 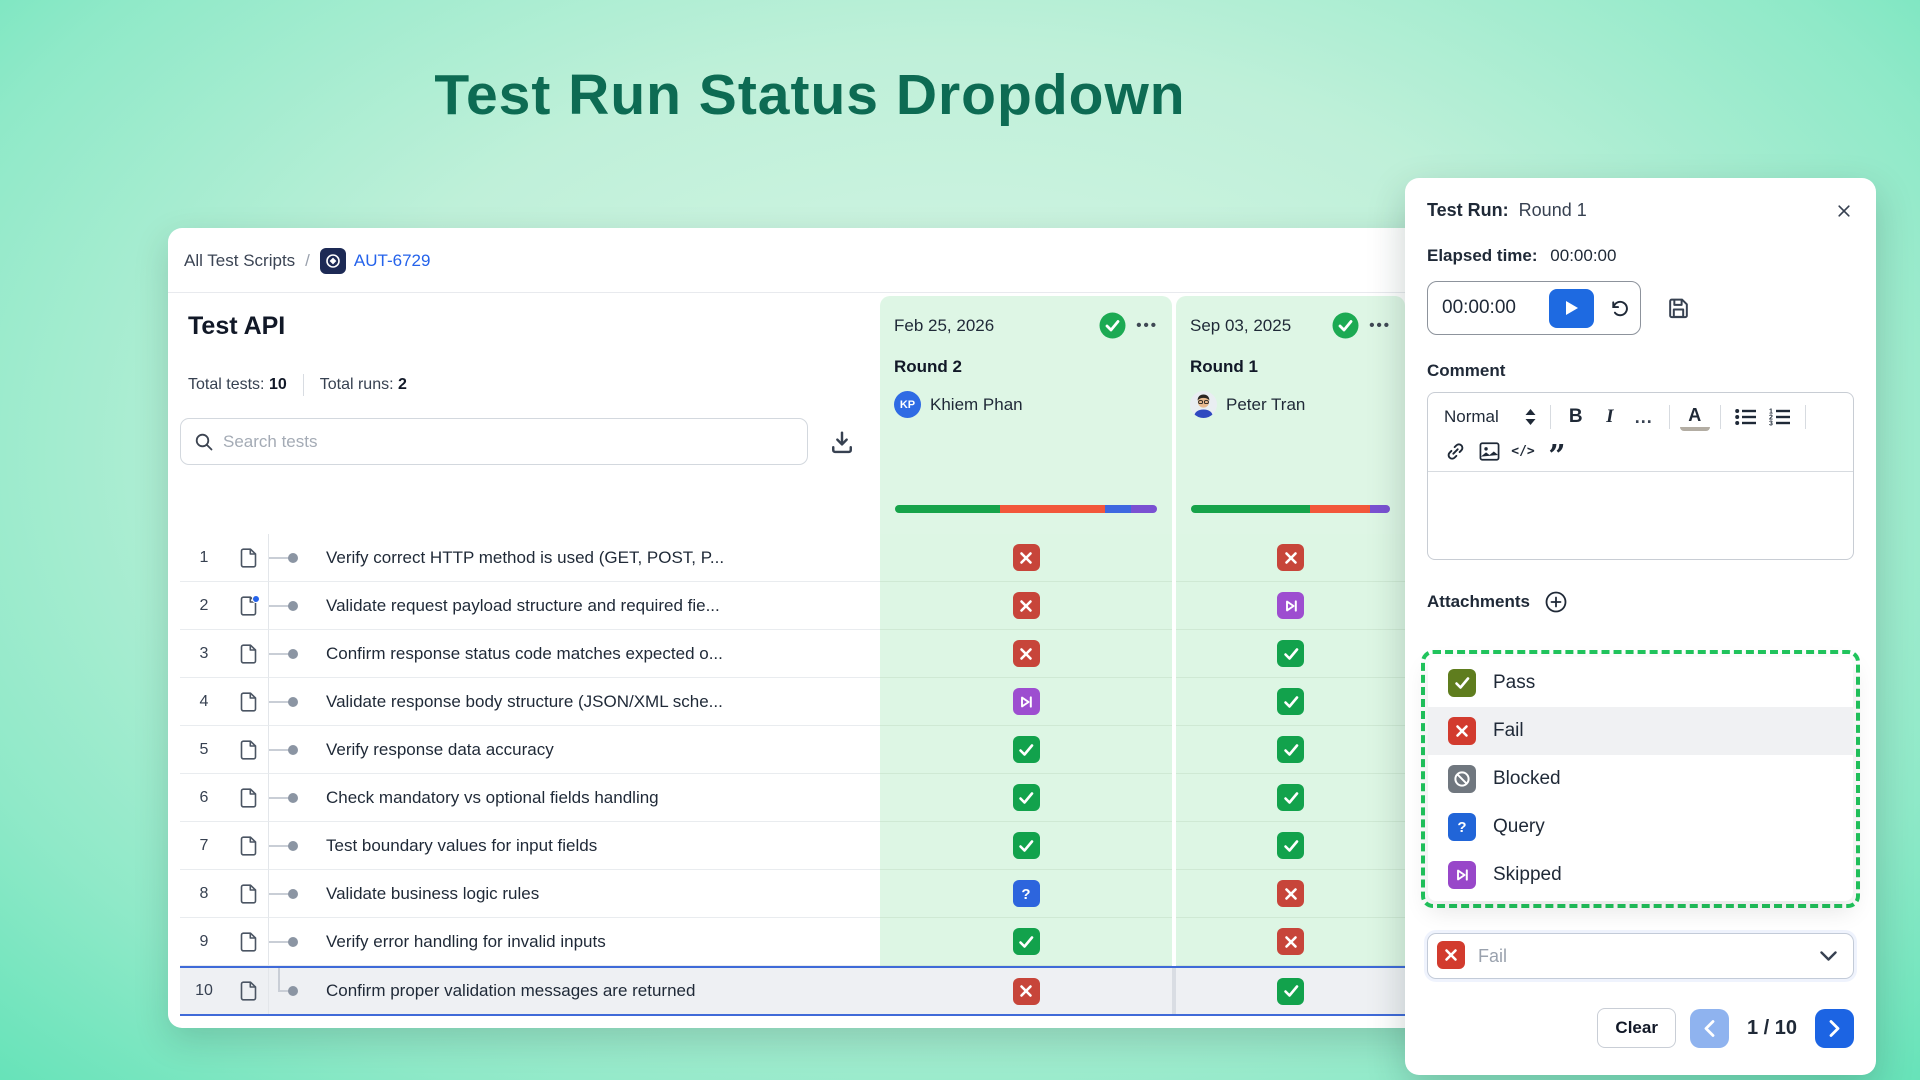 I want to click on total-tests-label: Total tests:, so click(x=226, y=384).